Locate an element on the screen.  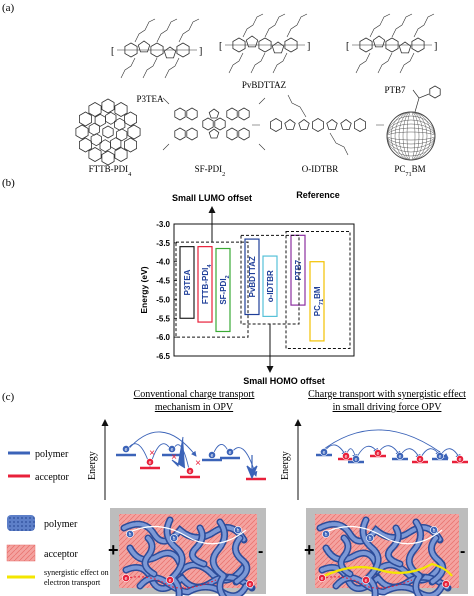
molecule-label: P3TEA is located at coordinates (151, 99).